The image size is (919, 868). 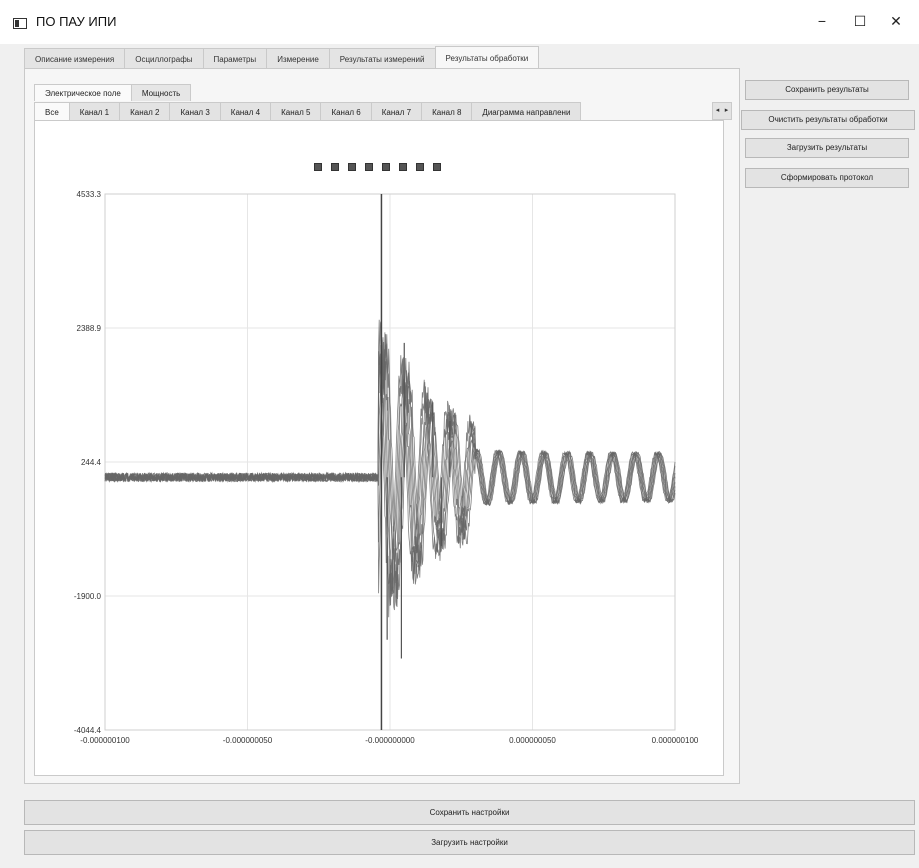 What do you see at coordinates (145, 111) in the screenshot?
I see `tab-channel-2: Канал 2` at bounding box center [145, 111].